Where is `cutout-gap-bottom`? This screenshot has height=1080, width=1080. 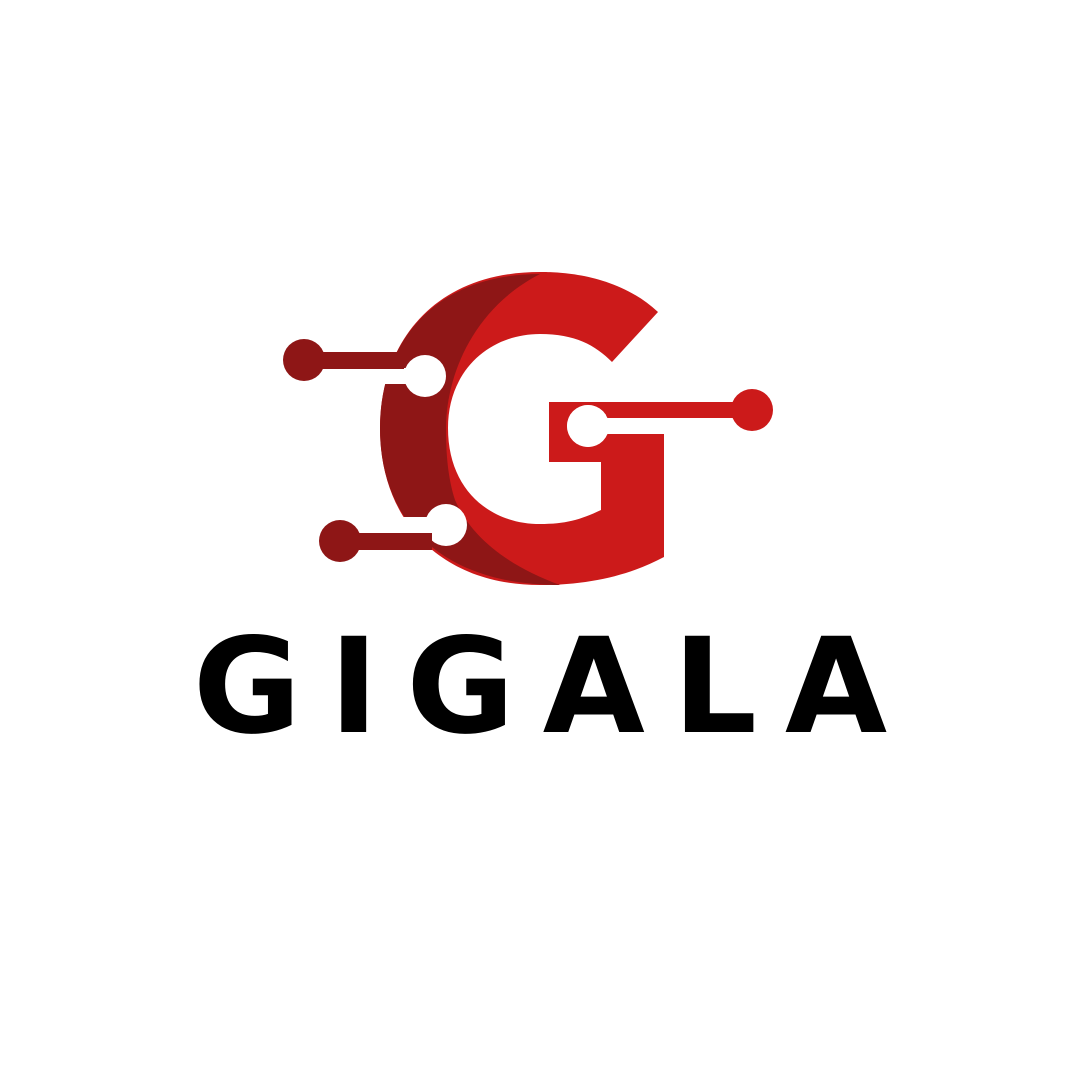 cutout-gap-bottom is located at coordinates (413, 525).